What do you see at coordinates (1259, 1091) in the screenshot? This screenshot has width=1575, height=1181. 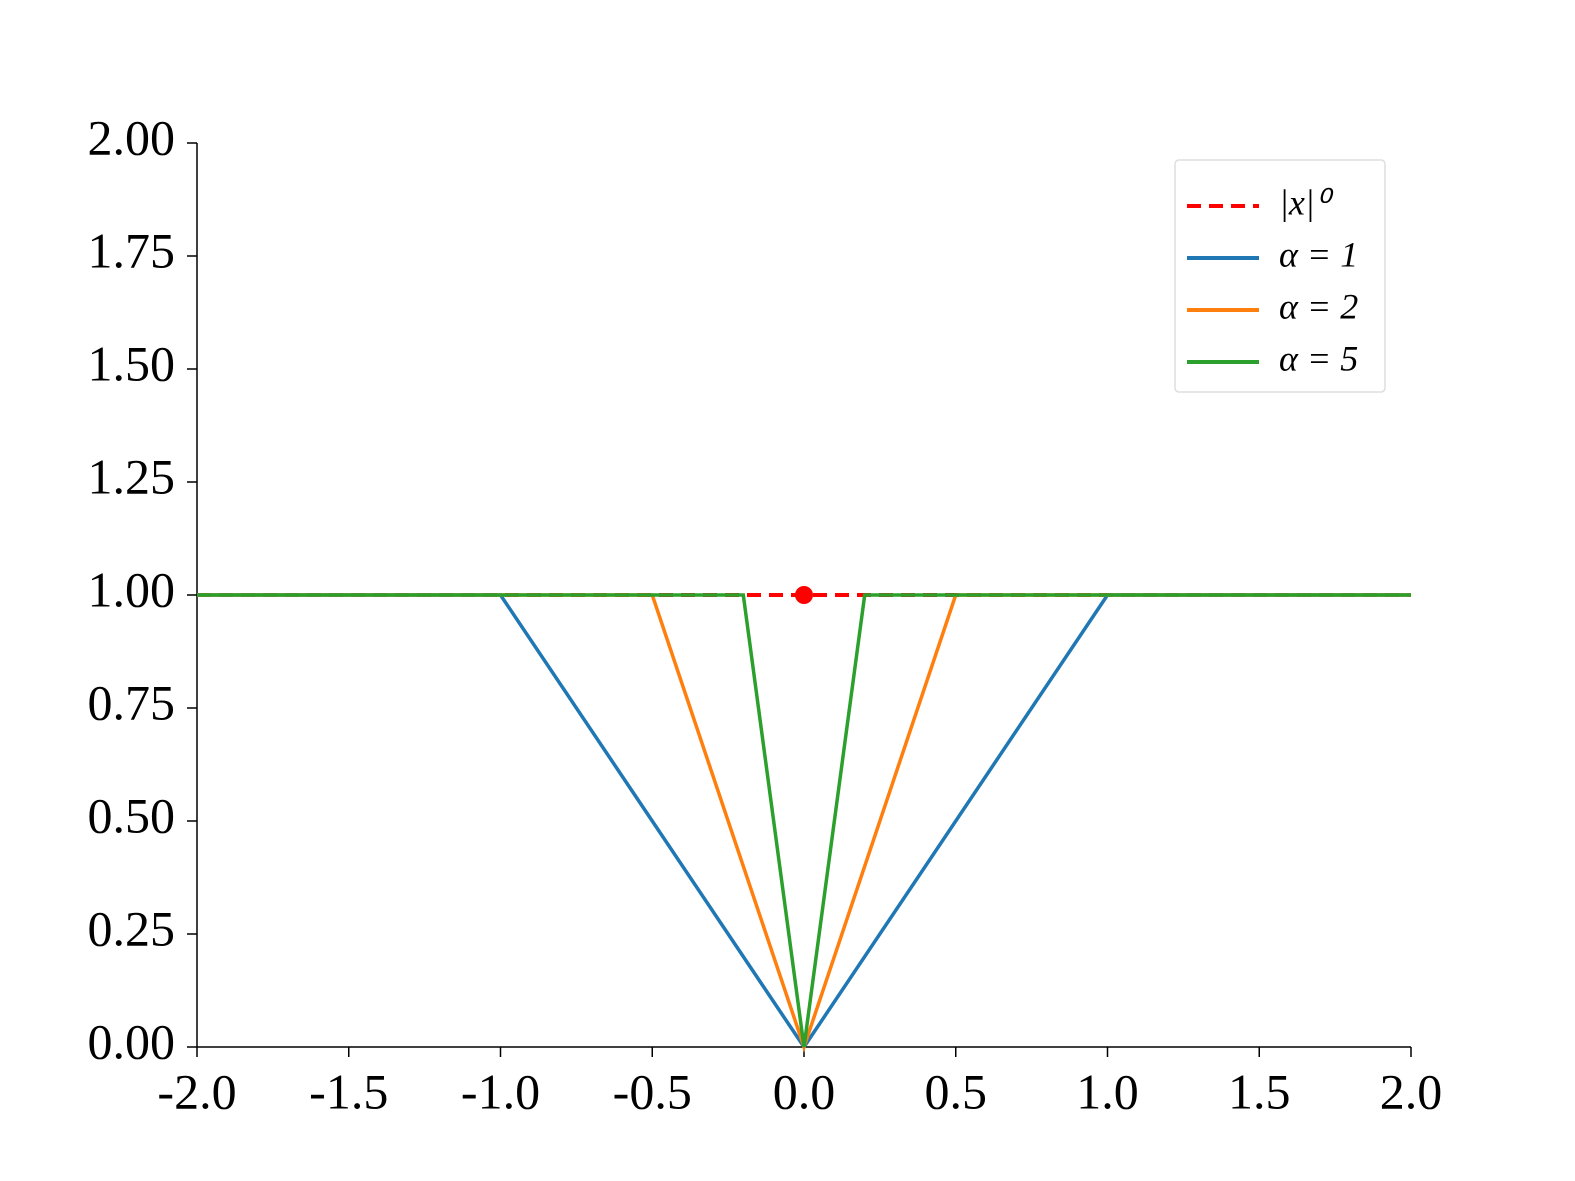 I see `x-tick-label: 1.5` at bounding box center [1259, 1091].